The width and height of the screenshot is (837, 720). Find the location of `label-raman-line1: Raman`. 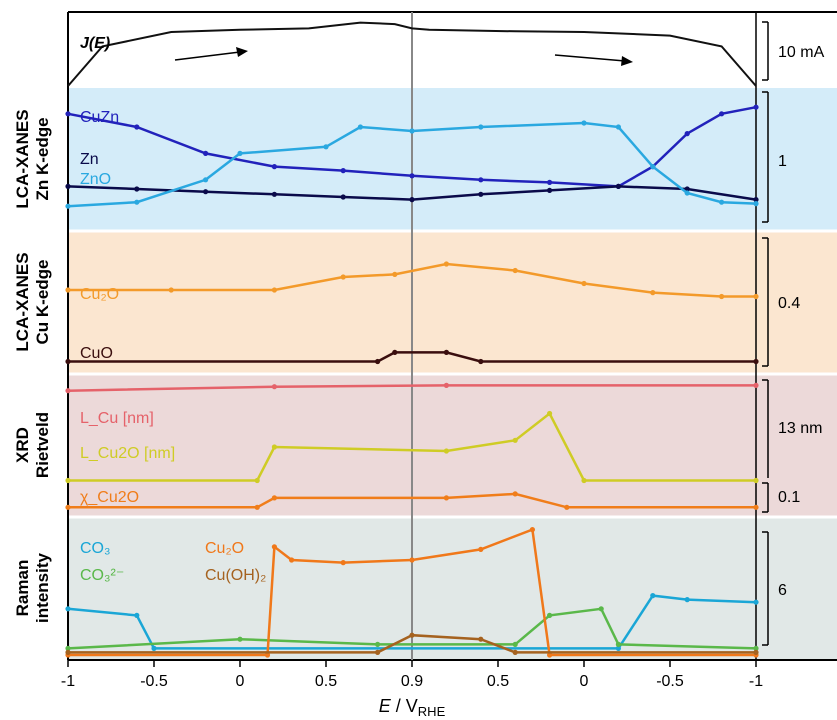

label-raman-line1: Raman is located at coordinates (22, 588).